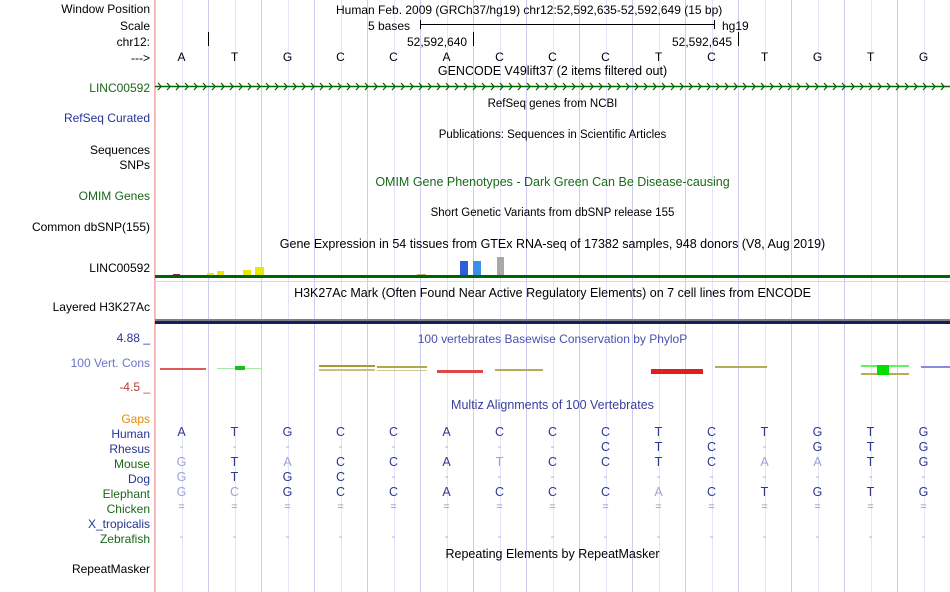  I want to click on track-title-multiz: Multiz Alignments of 100 Vertebrates, so click(552, 405).